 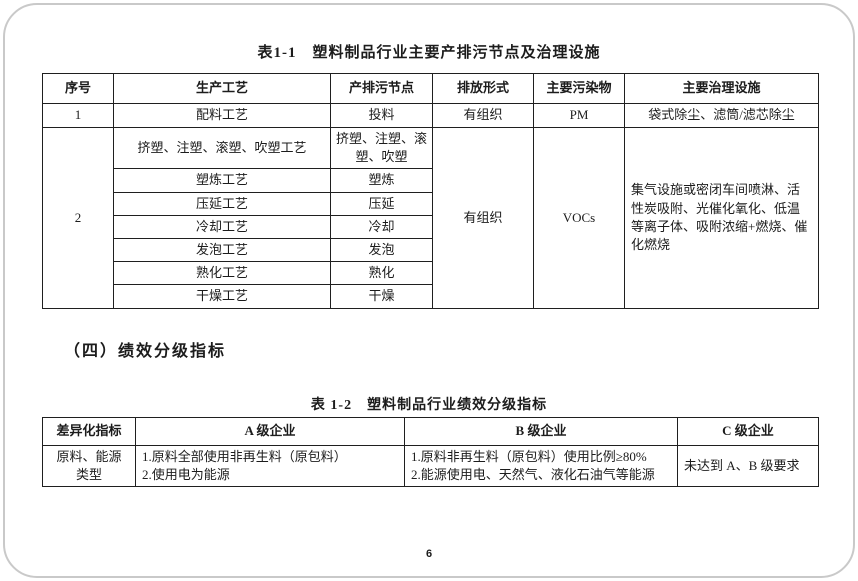 I want to click on t2-r1-grade-a: 1.原料全部使用非再生料（原包料） 2.使用电为能源, so click(x=270, y=466).